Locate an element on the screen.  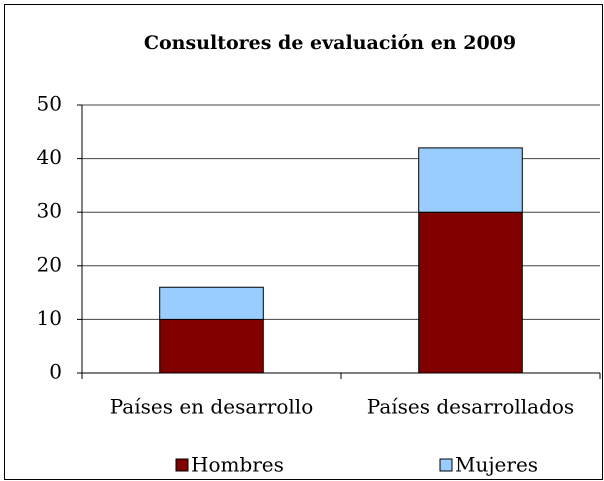
x-tick-label: Países desarrollados is located at coordinates (470, 407).